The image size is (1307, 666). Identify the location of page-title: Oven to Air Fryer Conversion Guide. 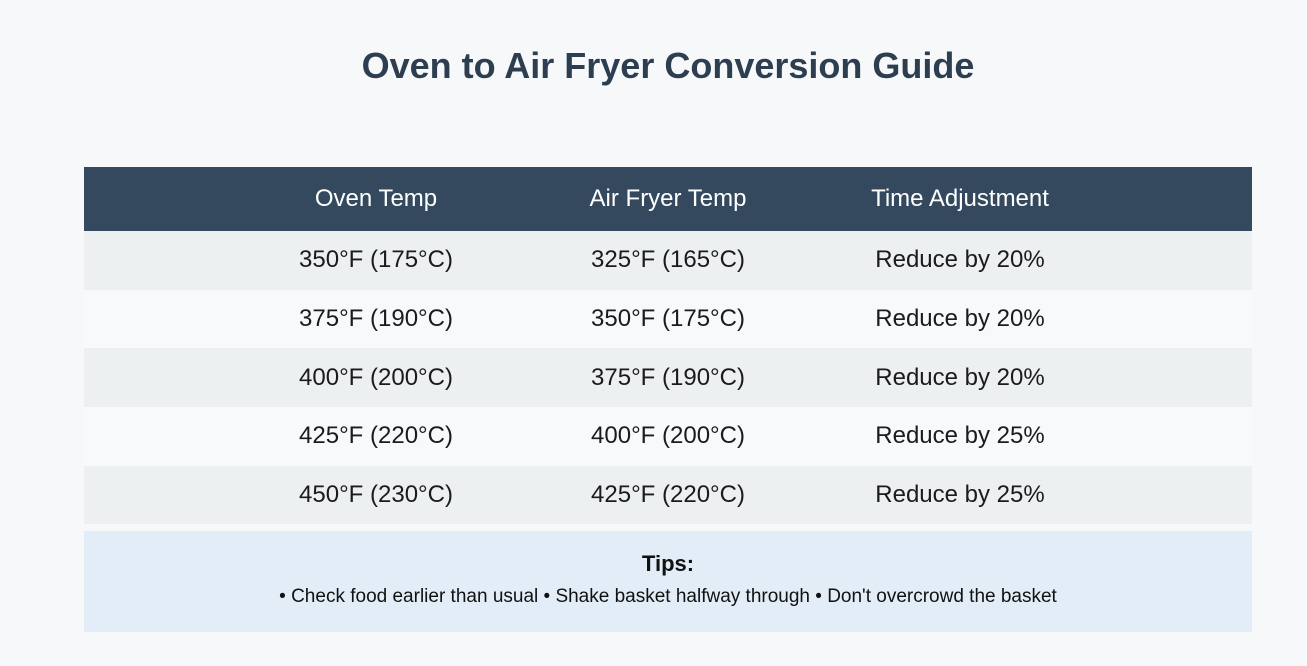
(668, 65).